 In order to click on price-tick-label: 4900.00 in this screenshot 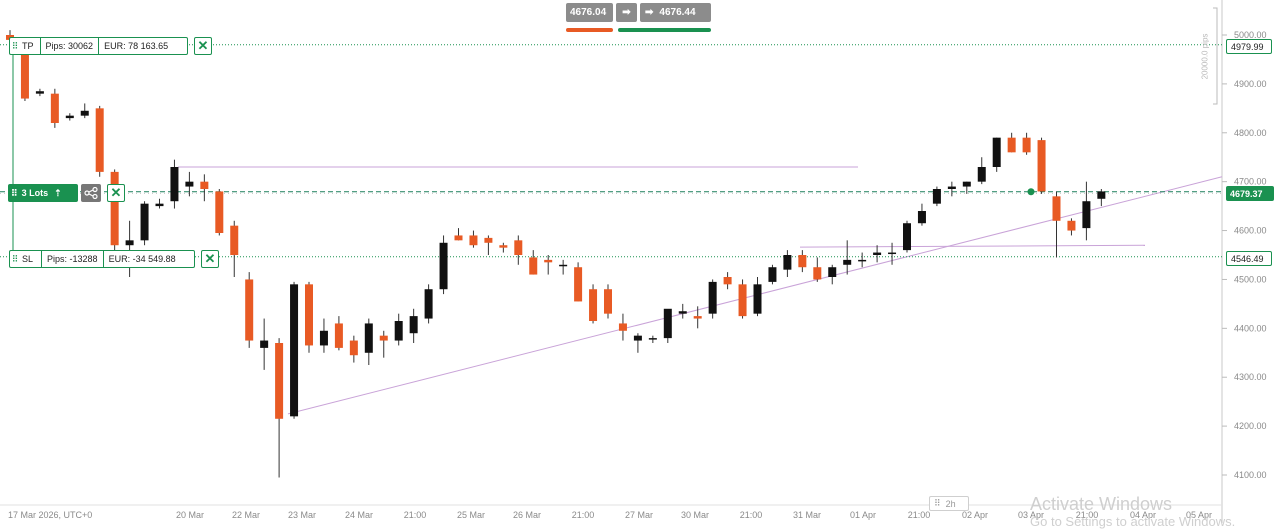, I will do `click(1250, 84)`.